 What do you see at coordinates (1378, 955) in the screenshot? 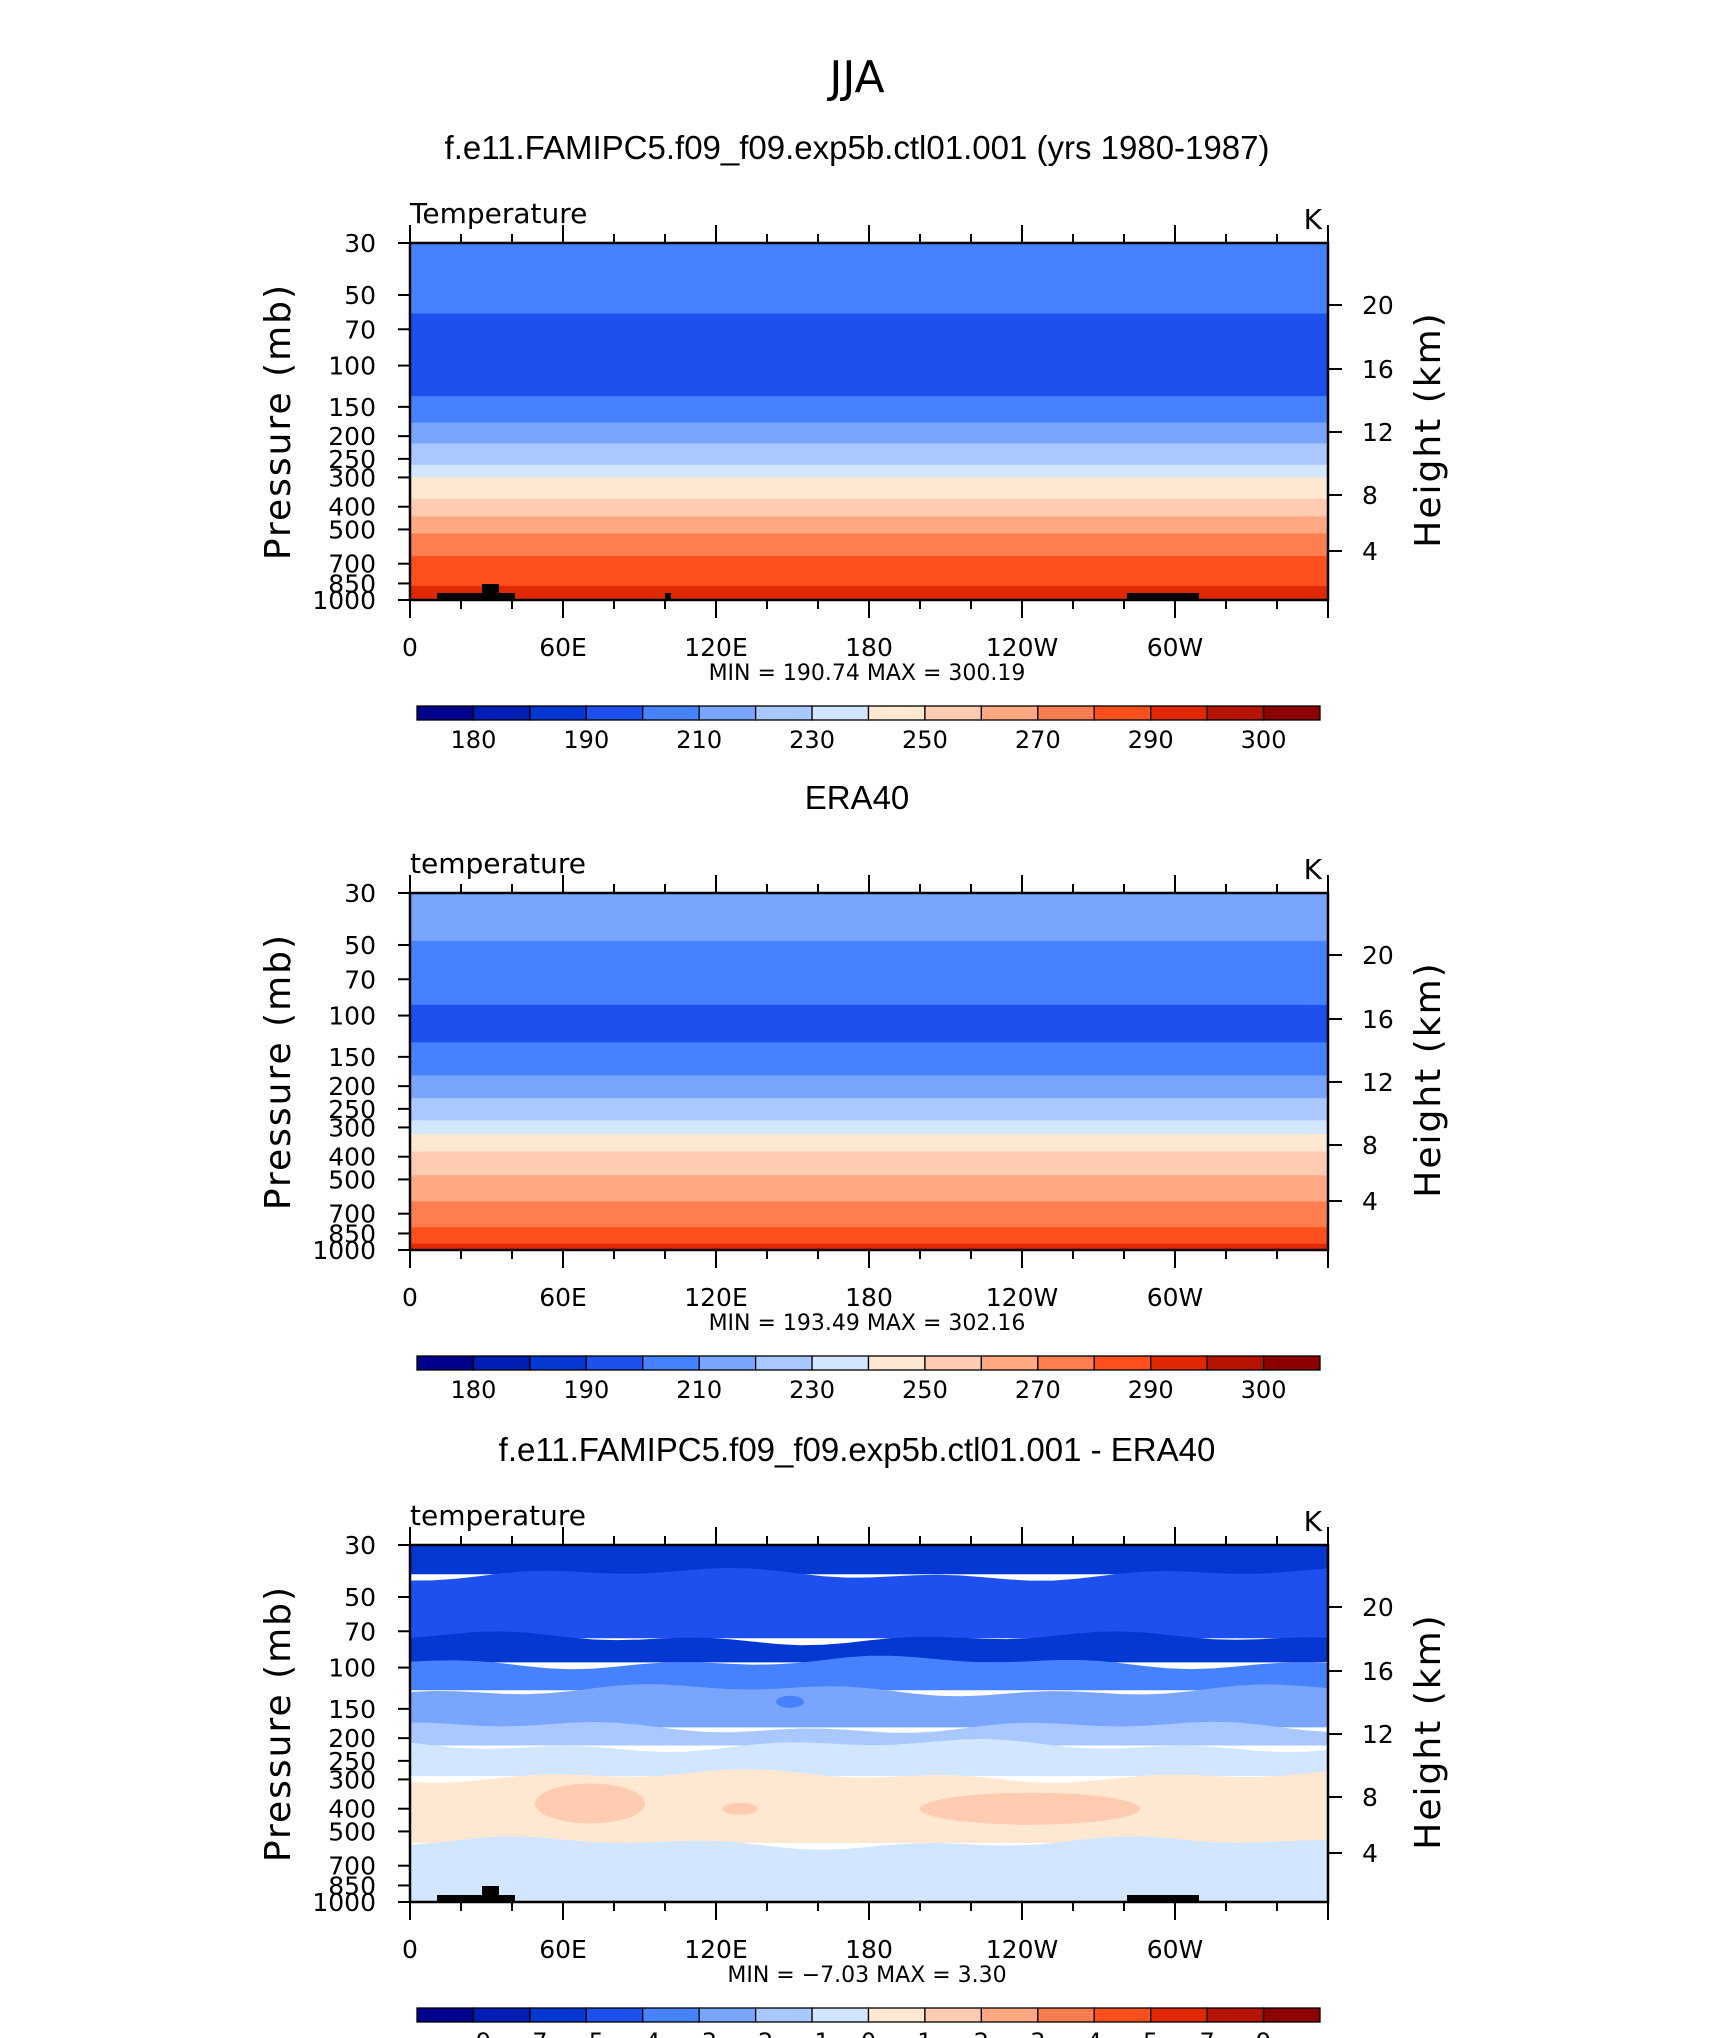
I see `y2-tick-label: 20` at bounding box center [1378, 955].